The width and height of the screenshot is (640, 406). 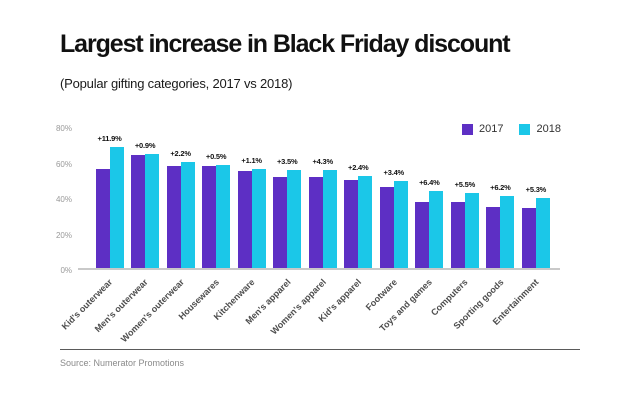 I want to click on legend-swatch-2018, so click(x=525, y=129).